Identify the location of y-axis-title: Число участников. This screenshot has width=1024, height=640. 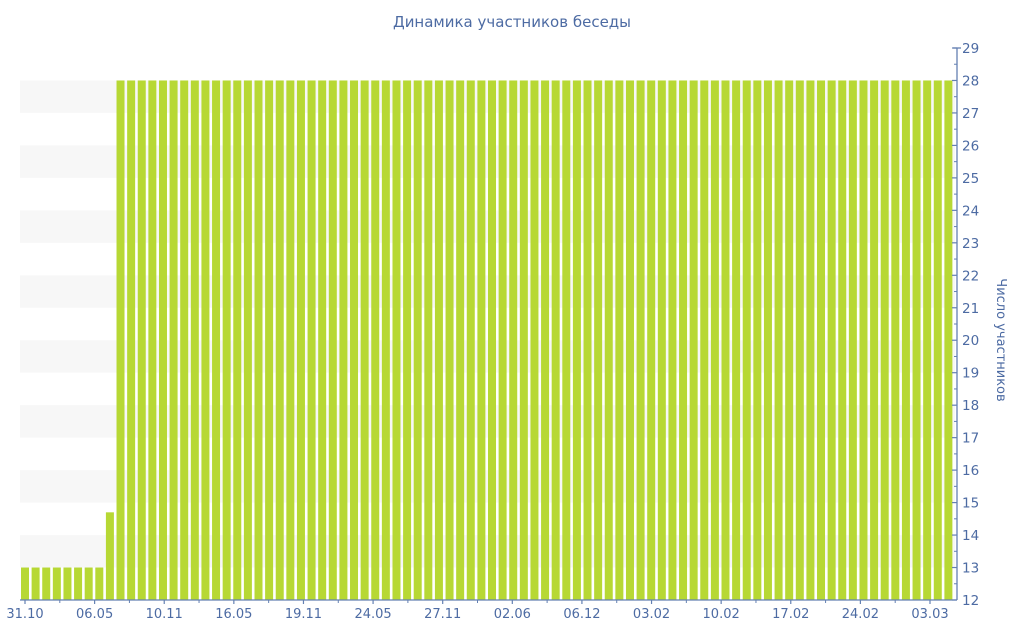
(1000, 339).